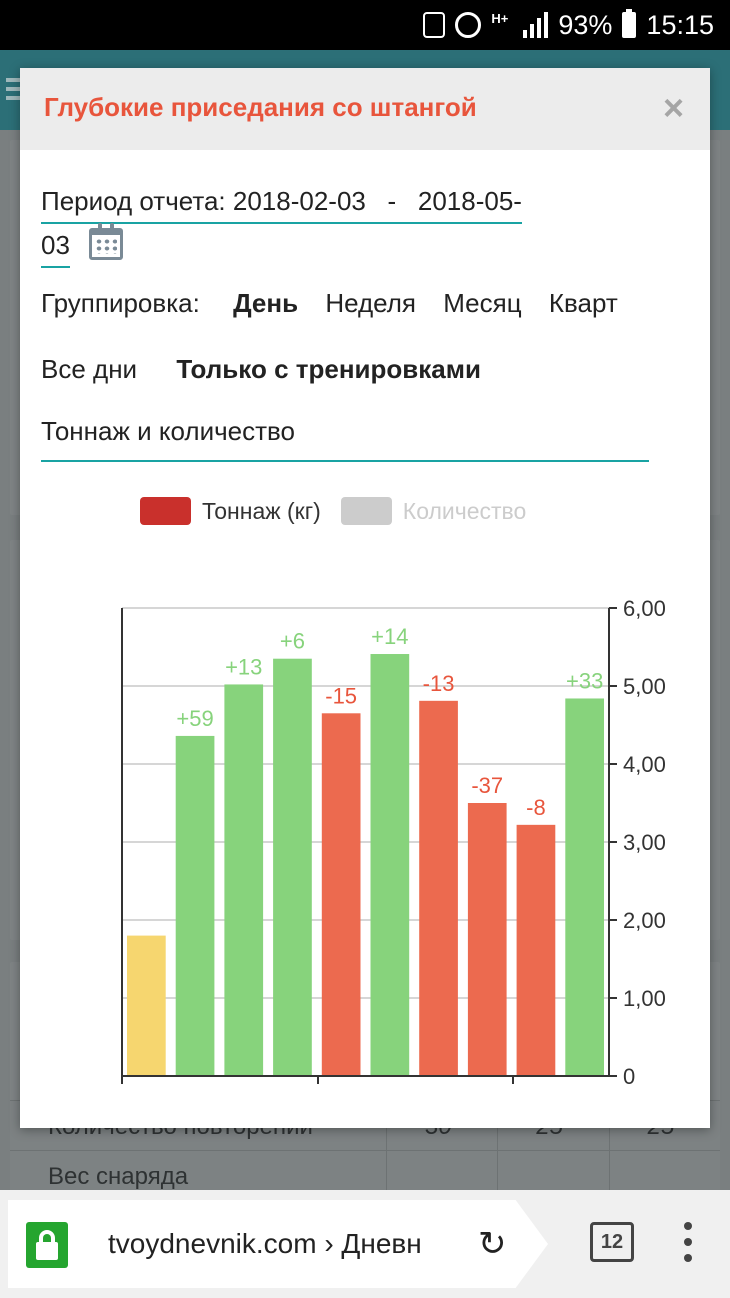 This screenshot has height=1298, width=730. I want to click on legend-swatch-count, so click(366, 511).